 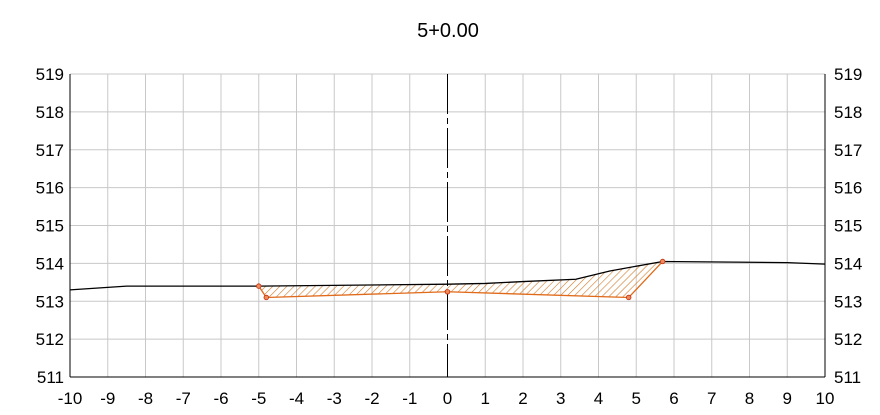 I want to click on y-tick-label-right: 518, so click(x=848, y=112).